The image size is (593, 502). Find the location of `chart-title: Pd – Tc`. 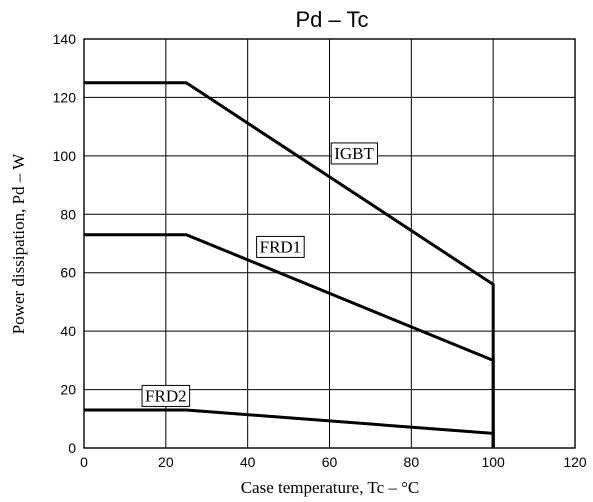

chart-title: Pd – Tc is located at coordinates (332, 19).